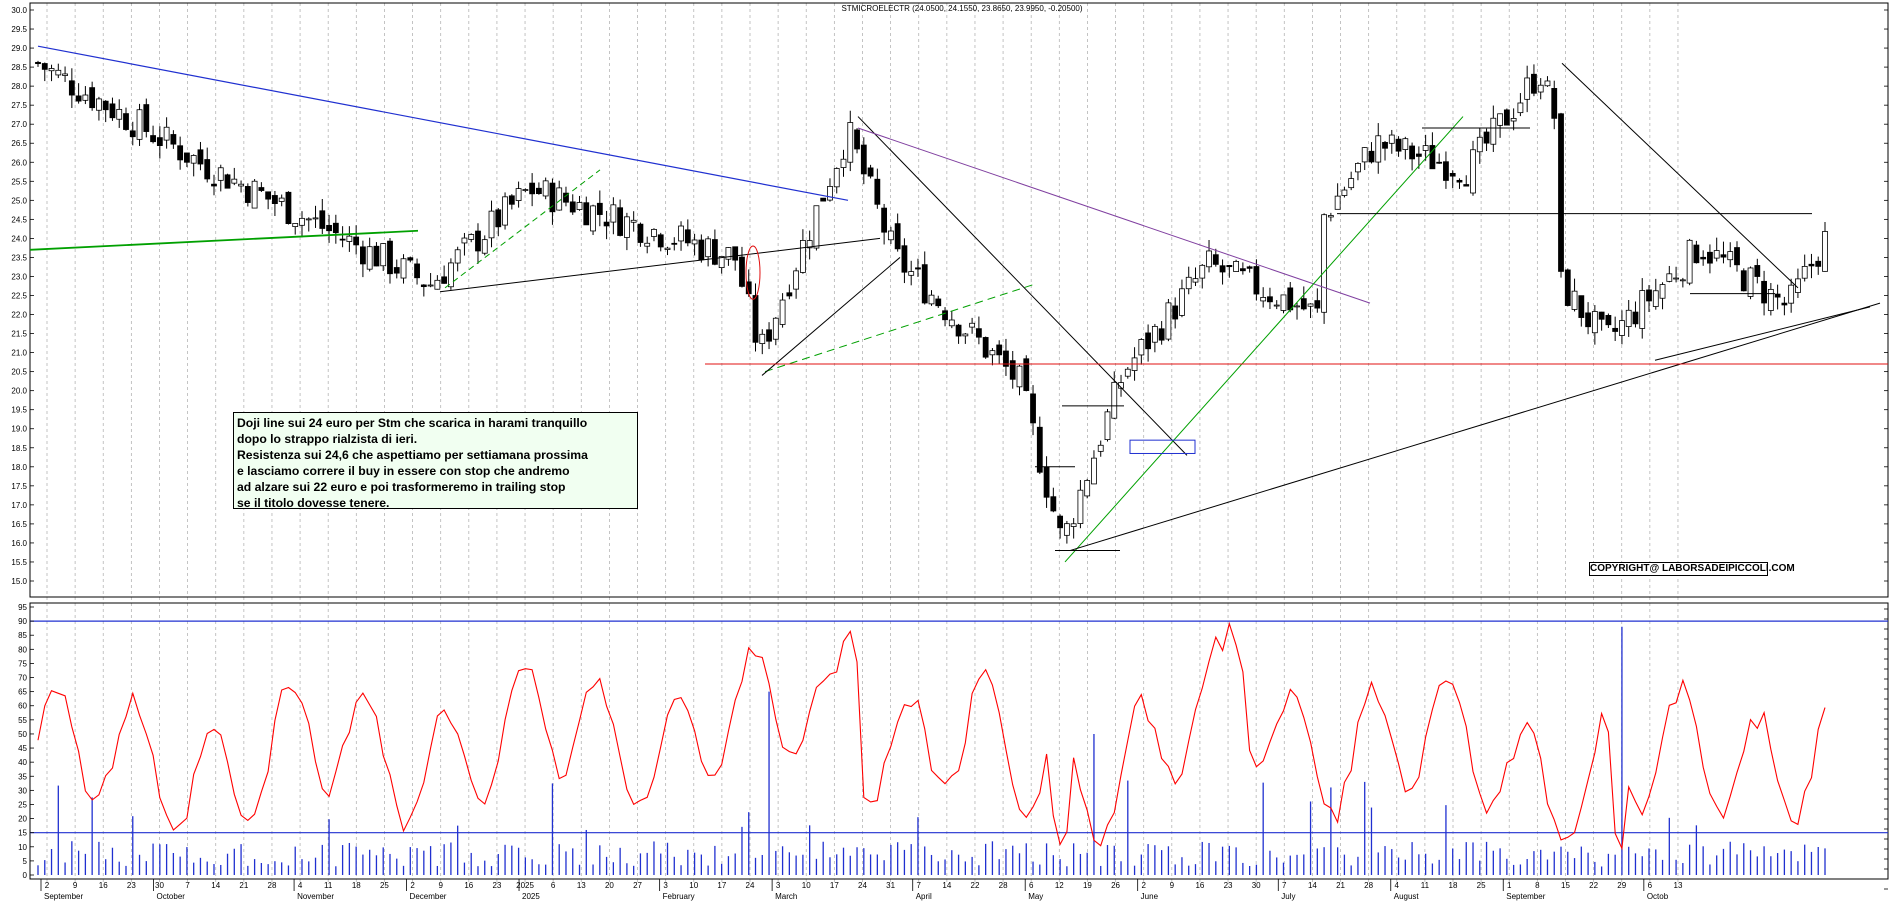  Describe the element at coordinates (22, 776) in the screenshot. I see `osc-y-tick-label: 35` at that location.